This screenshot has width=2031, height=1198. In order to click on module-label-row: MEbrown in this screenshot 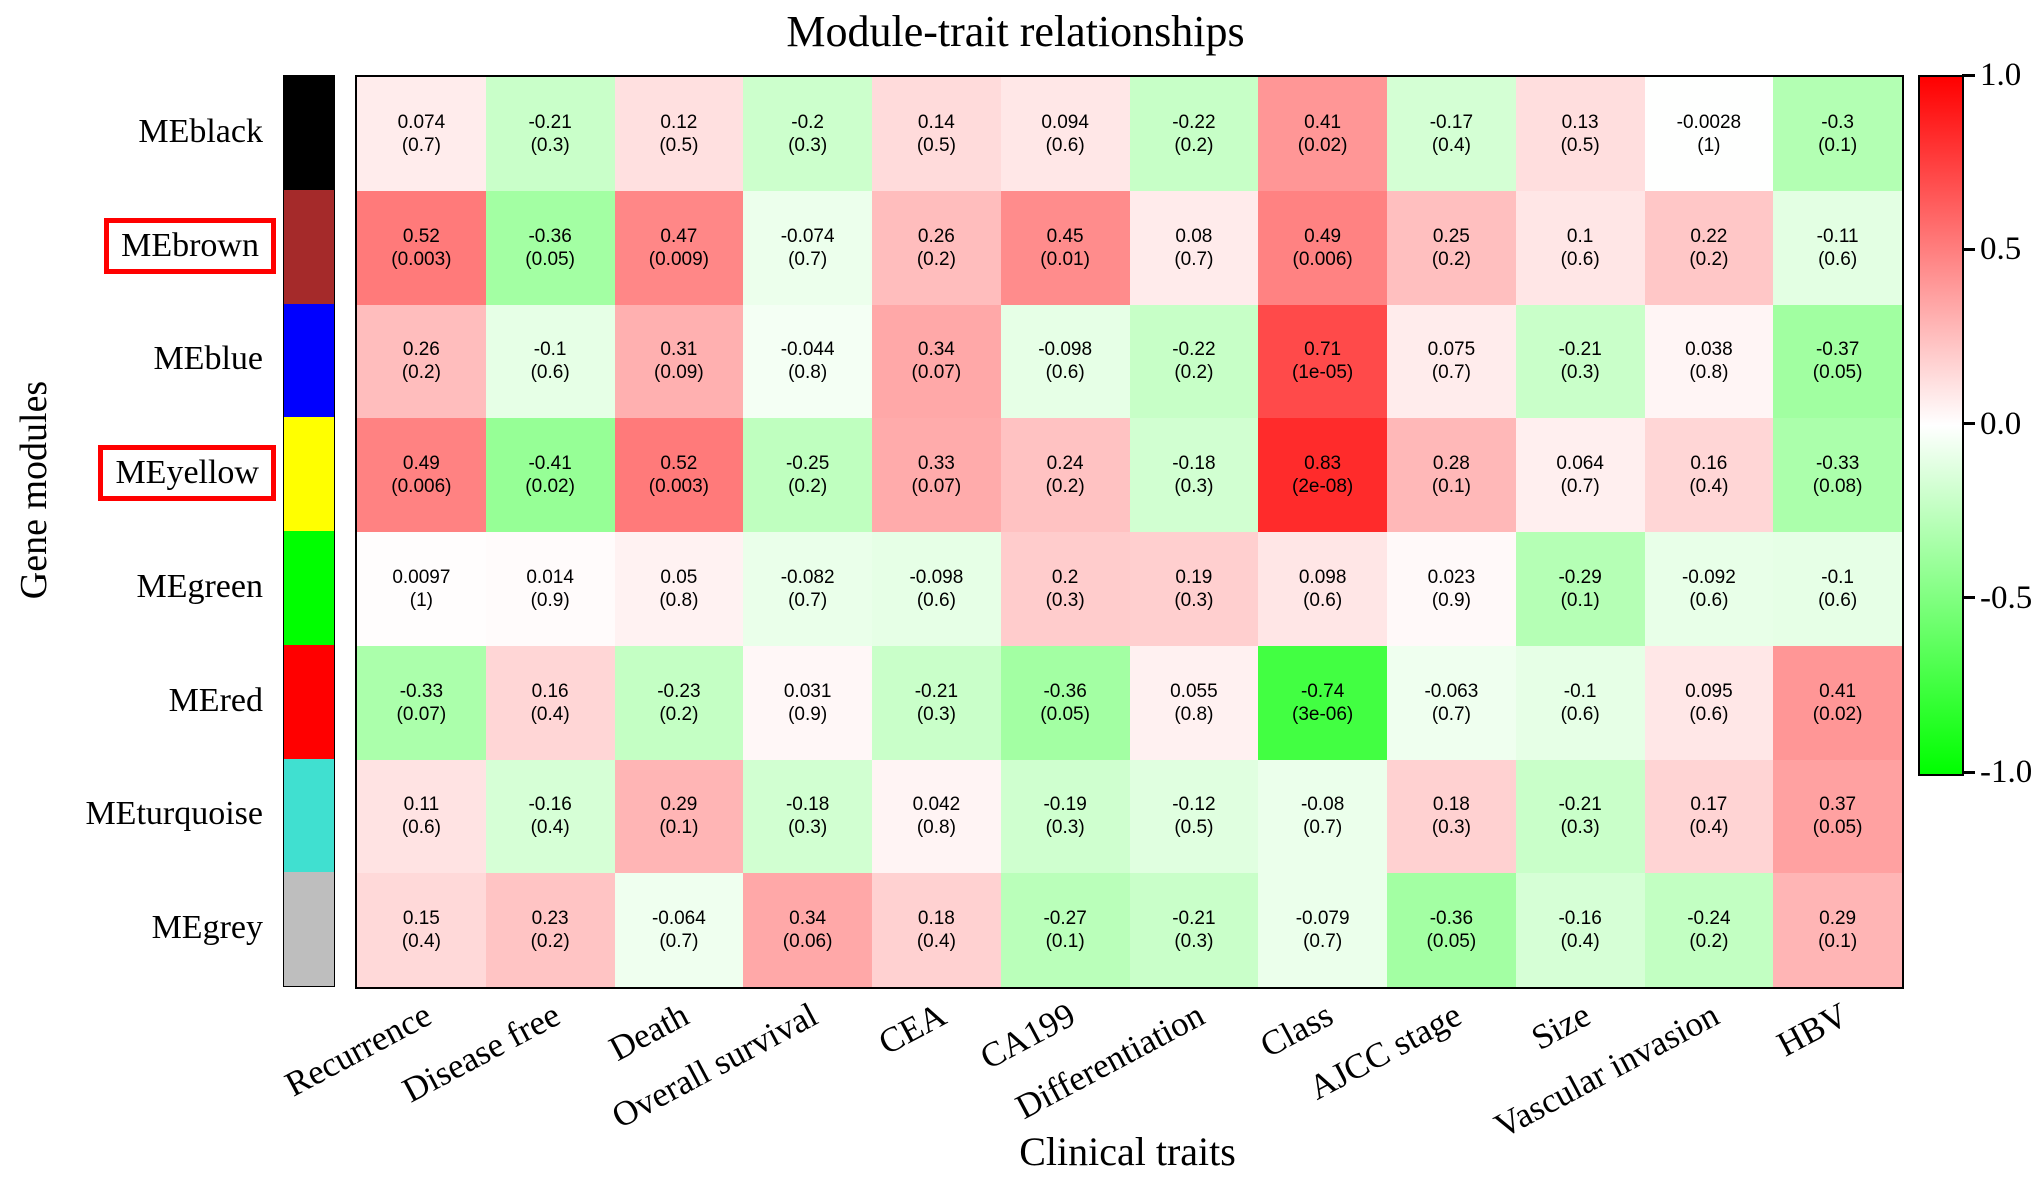, I will do `click(138, 246)`.